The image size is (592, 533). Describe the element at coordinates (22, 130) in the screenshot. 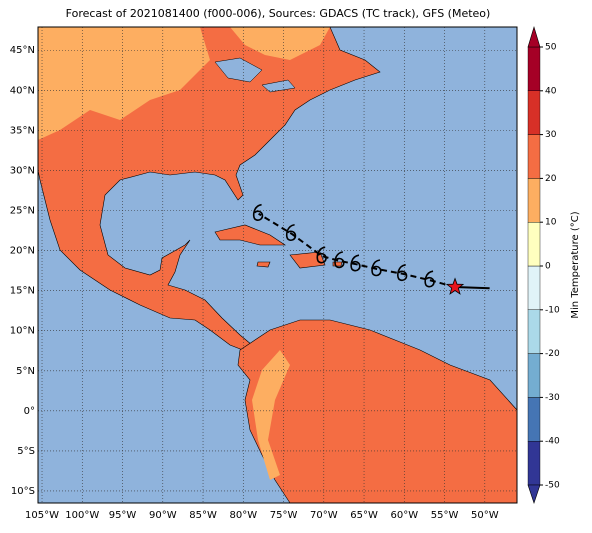

I see `y-tick-label: 35°N` at that location.